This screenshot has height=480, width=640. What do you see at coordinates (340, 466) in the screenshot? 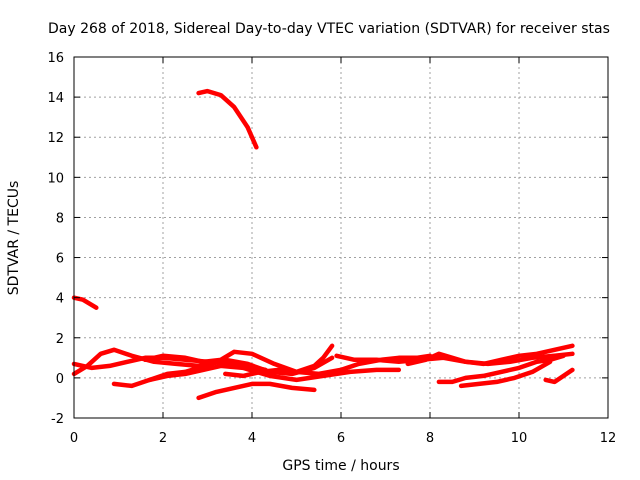
I see `x-axis-label: GPS time / hours` at bounding box center [340, 466].